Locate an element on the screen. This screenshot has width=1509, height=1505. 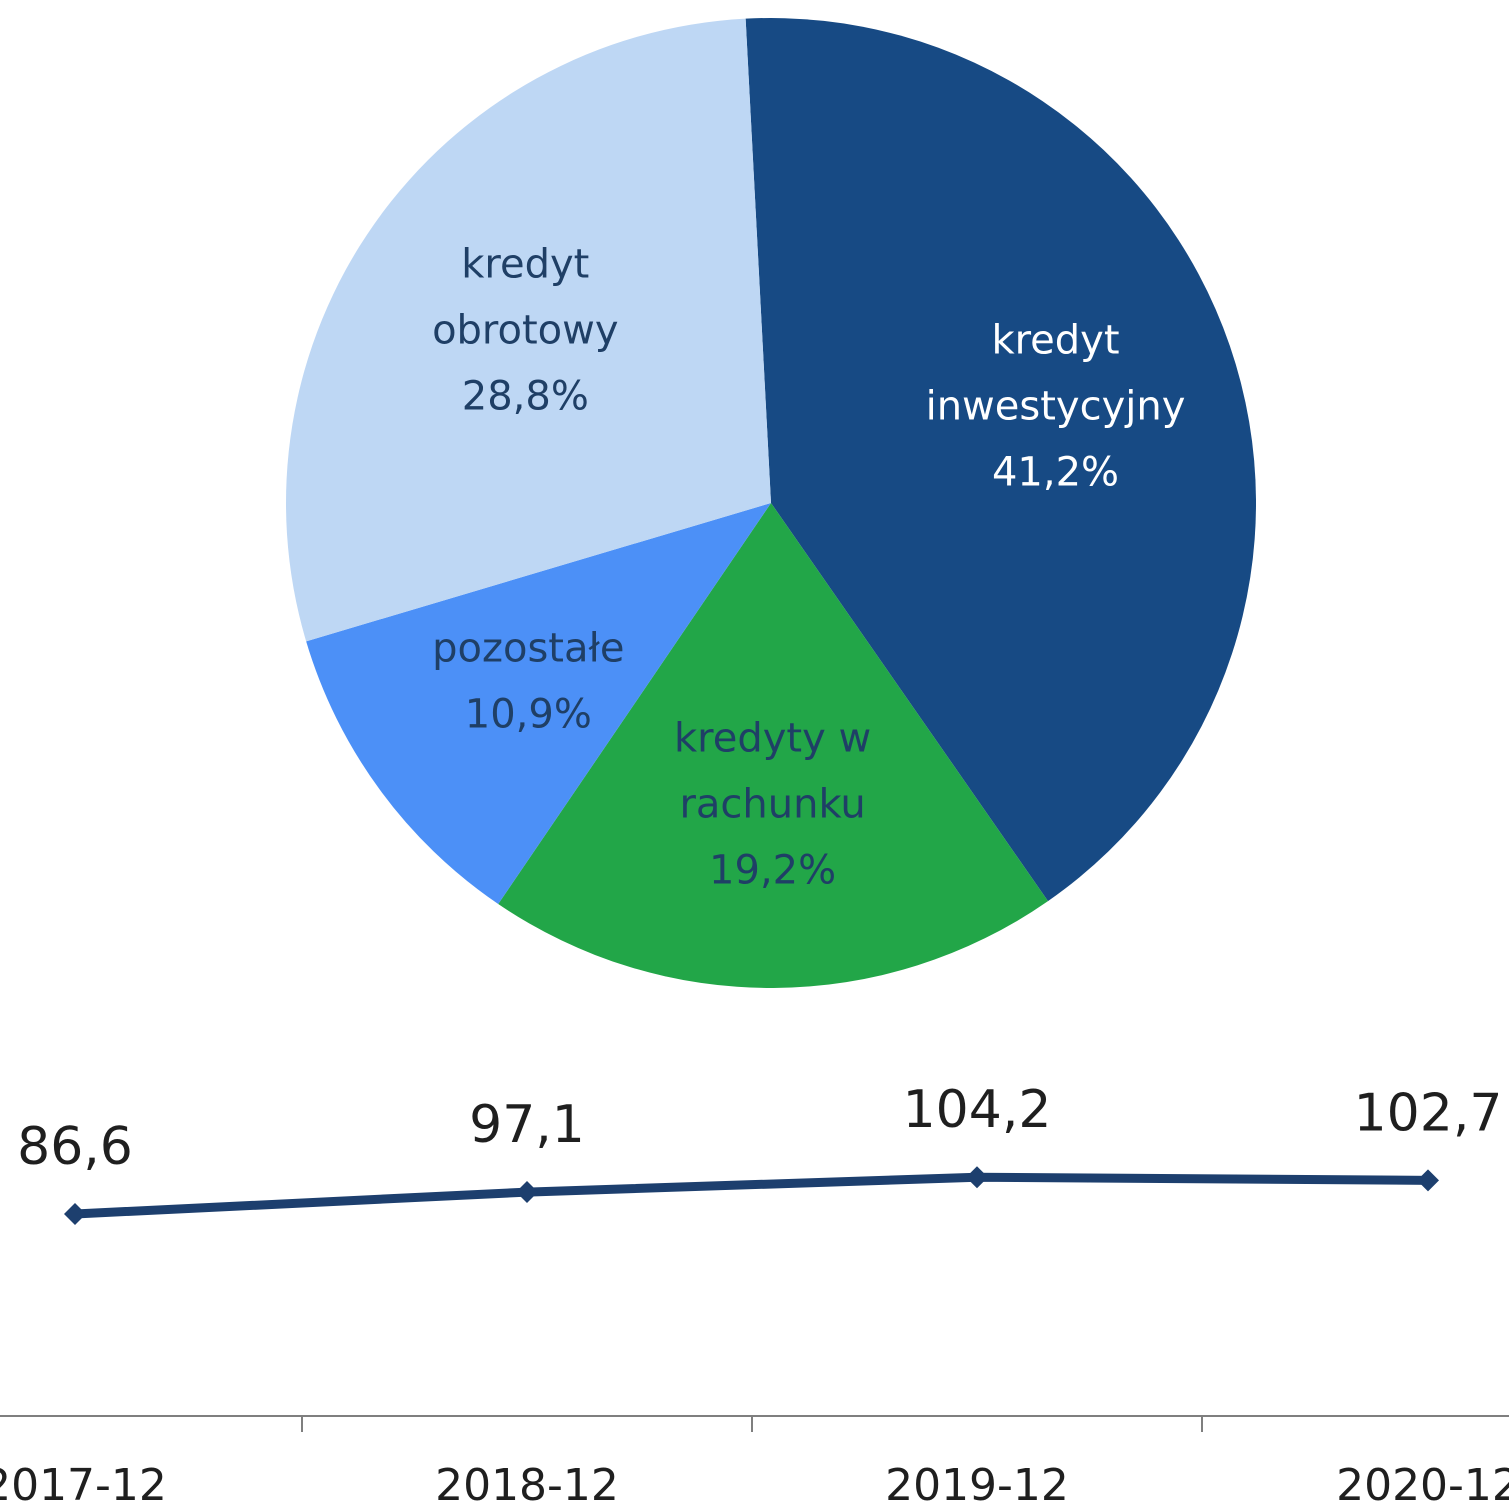
line-data-label: 102,7 is located at coordinates (1428, 1113).